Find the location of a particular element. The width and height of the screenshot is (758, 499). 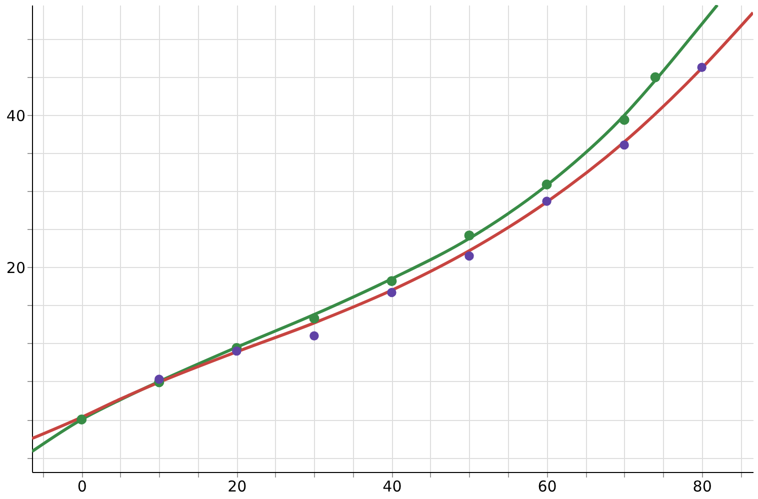

x-tick-label: 80 is located at coordinates (702, 487).